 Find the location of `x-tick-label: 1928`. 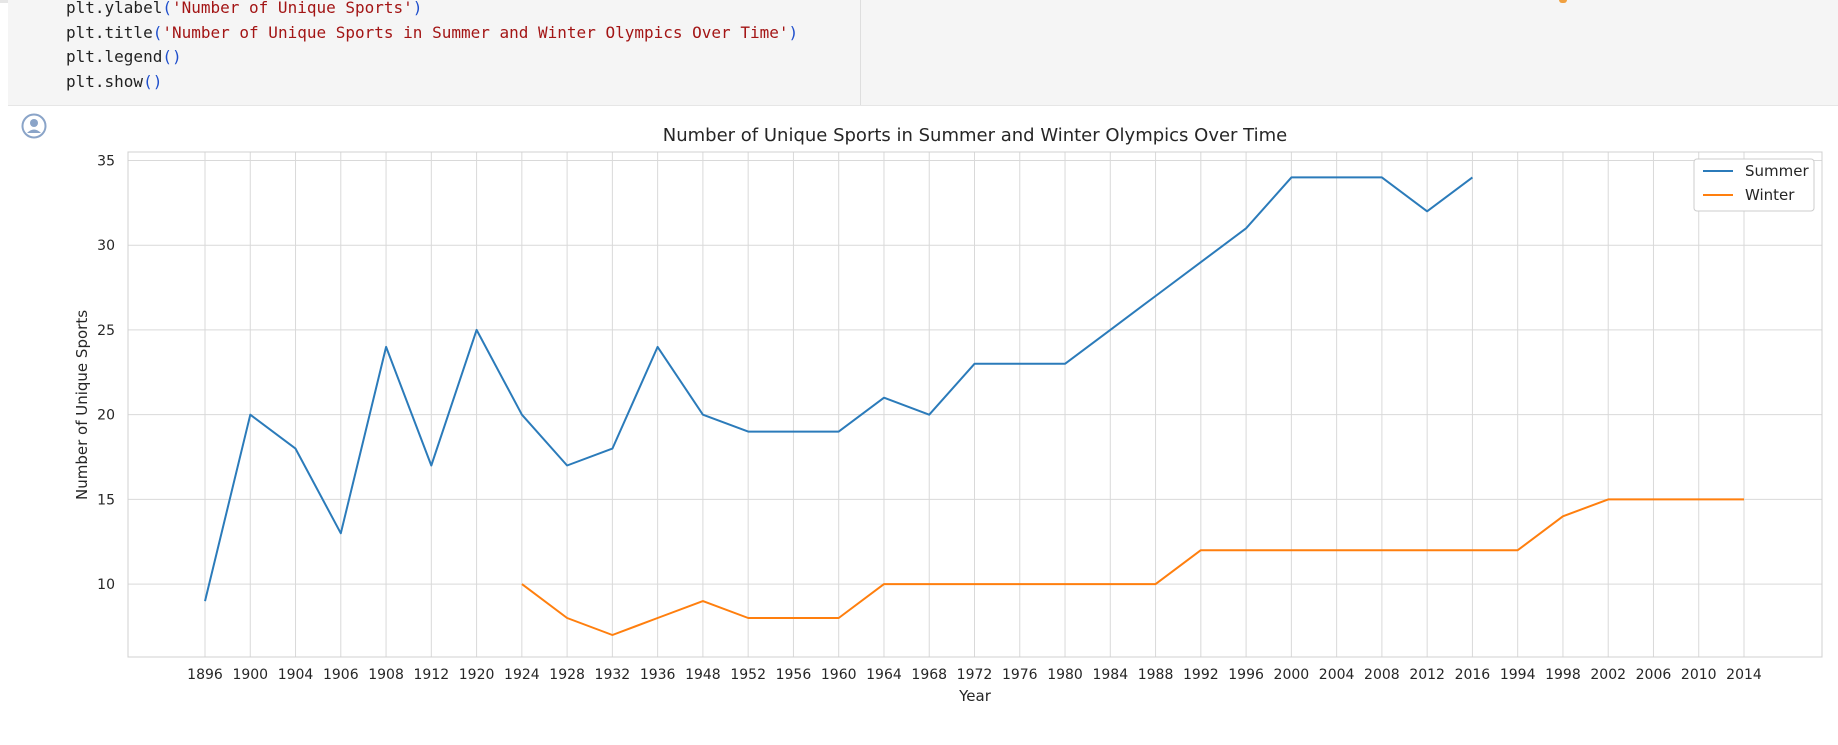

x-tick-label: 1928 is located at coordinates (567, 675).